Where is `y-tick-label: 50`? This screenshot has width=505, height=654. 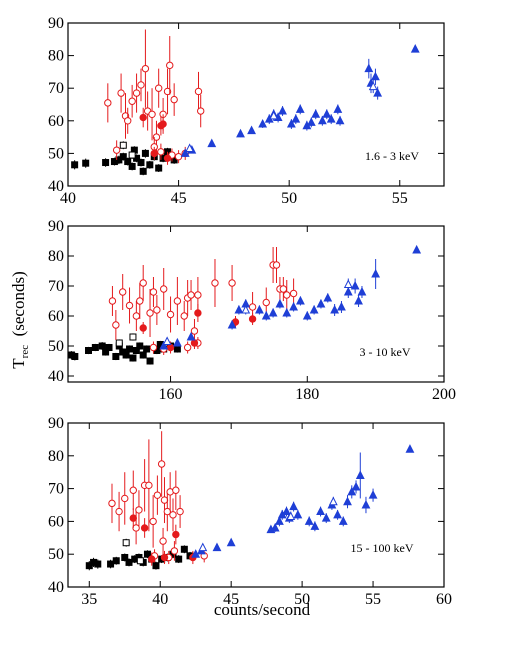
y-tick-label: 50 is located at coordinates (56, 554).